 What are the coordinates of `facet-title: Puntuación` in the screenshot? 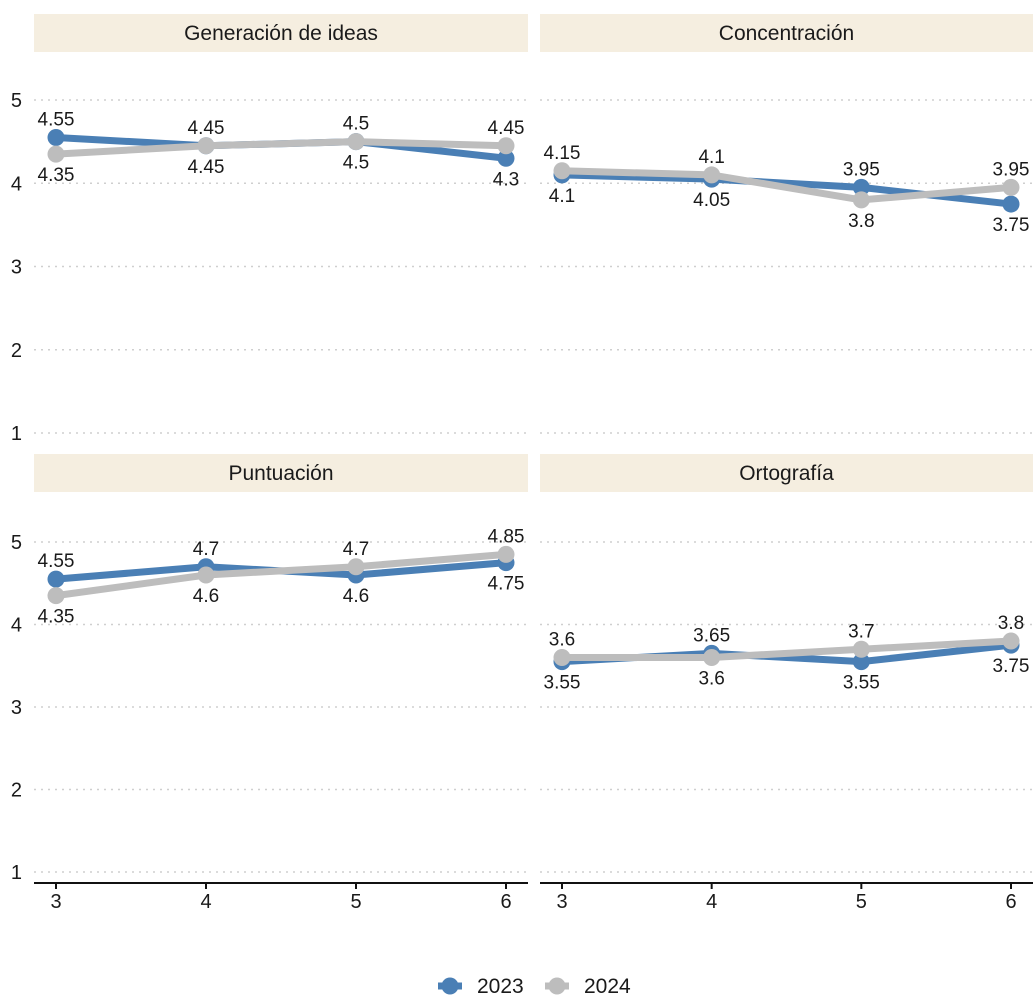 It's located at (280, 473).